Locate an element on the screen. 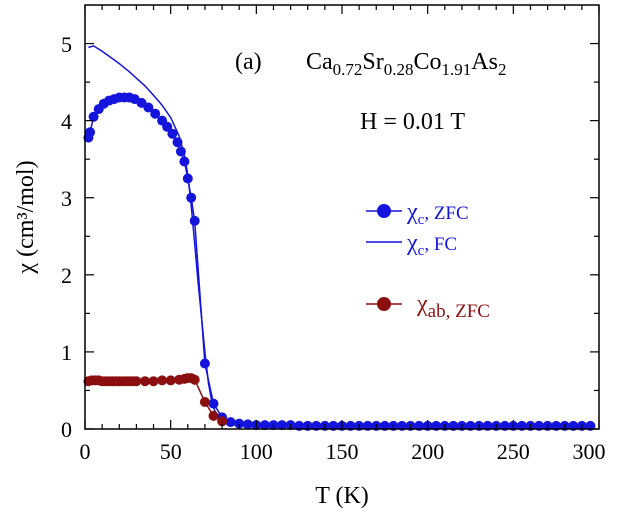 The width and height of the screenshot is (622, 514). legend-entry-chi-c-fc: χc, FC is located at coordinates (411, 244).